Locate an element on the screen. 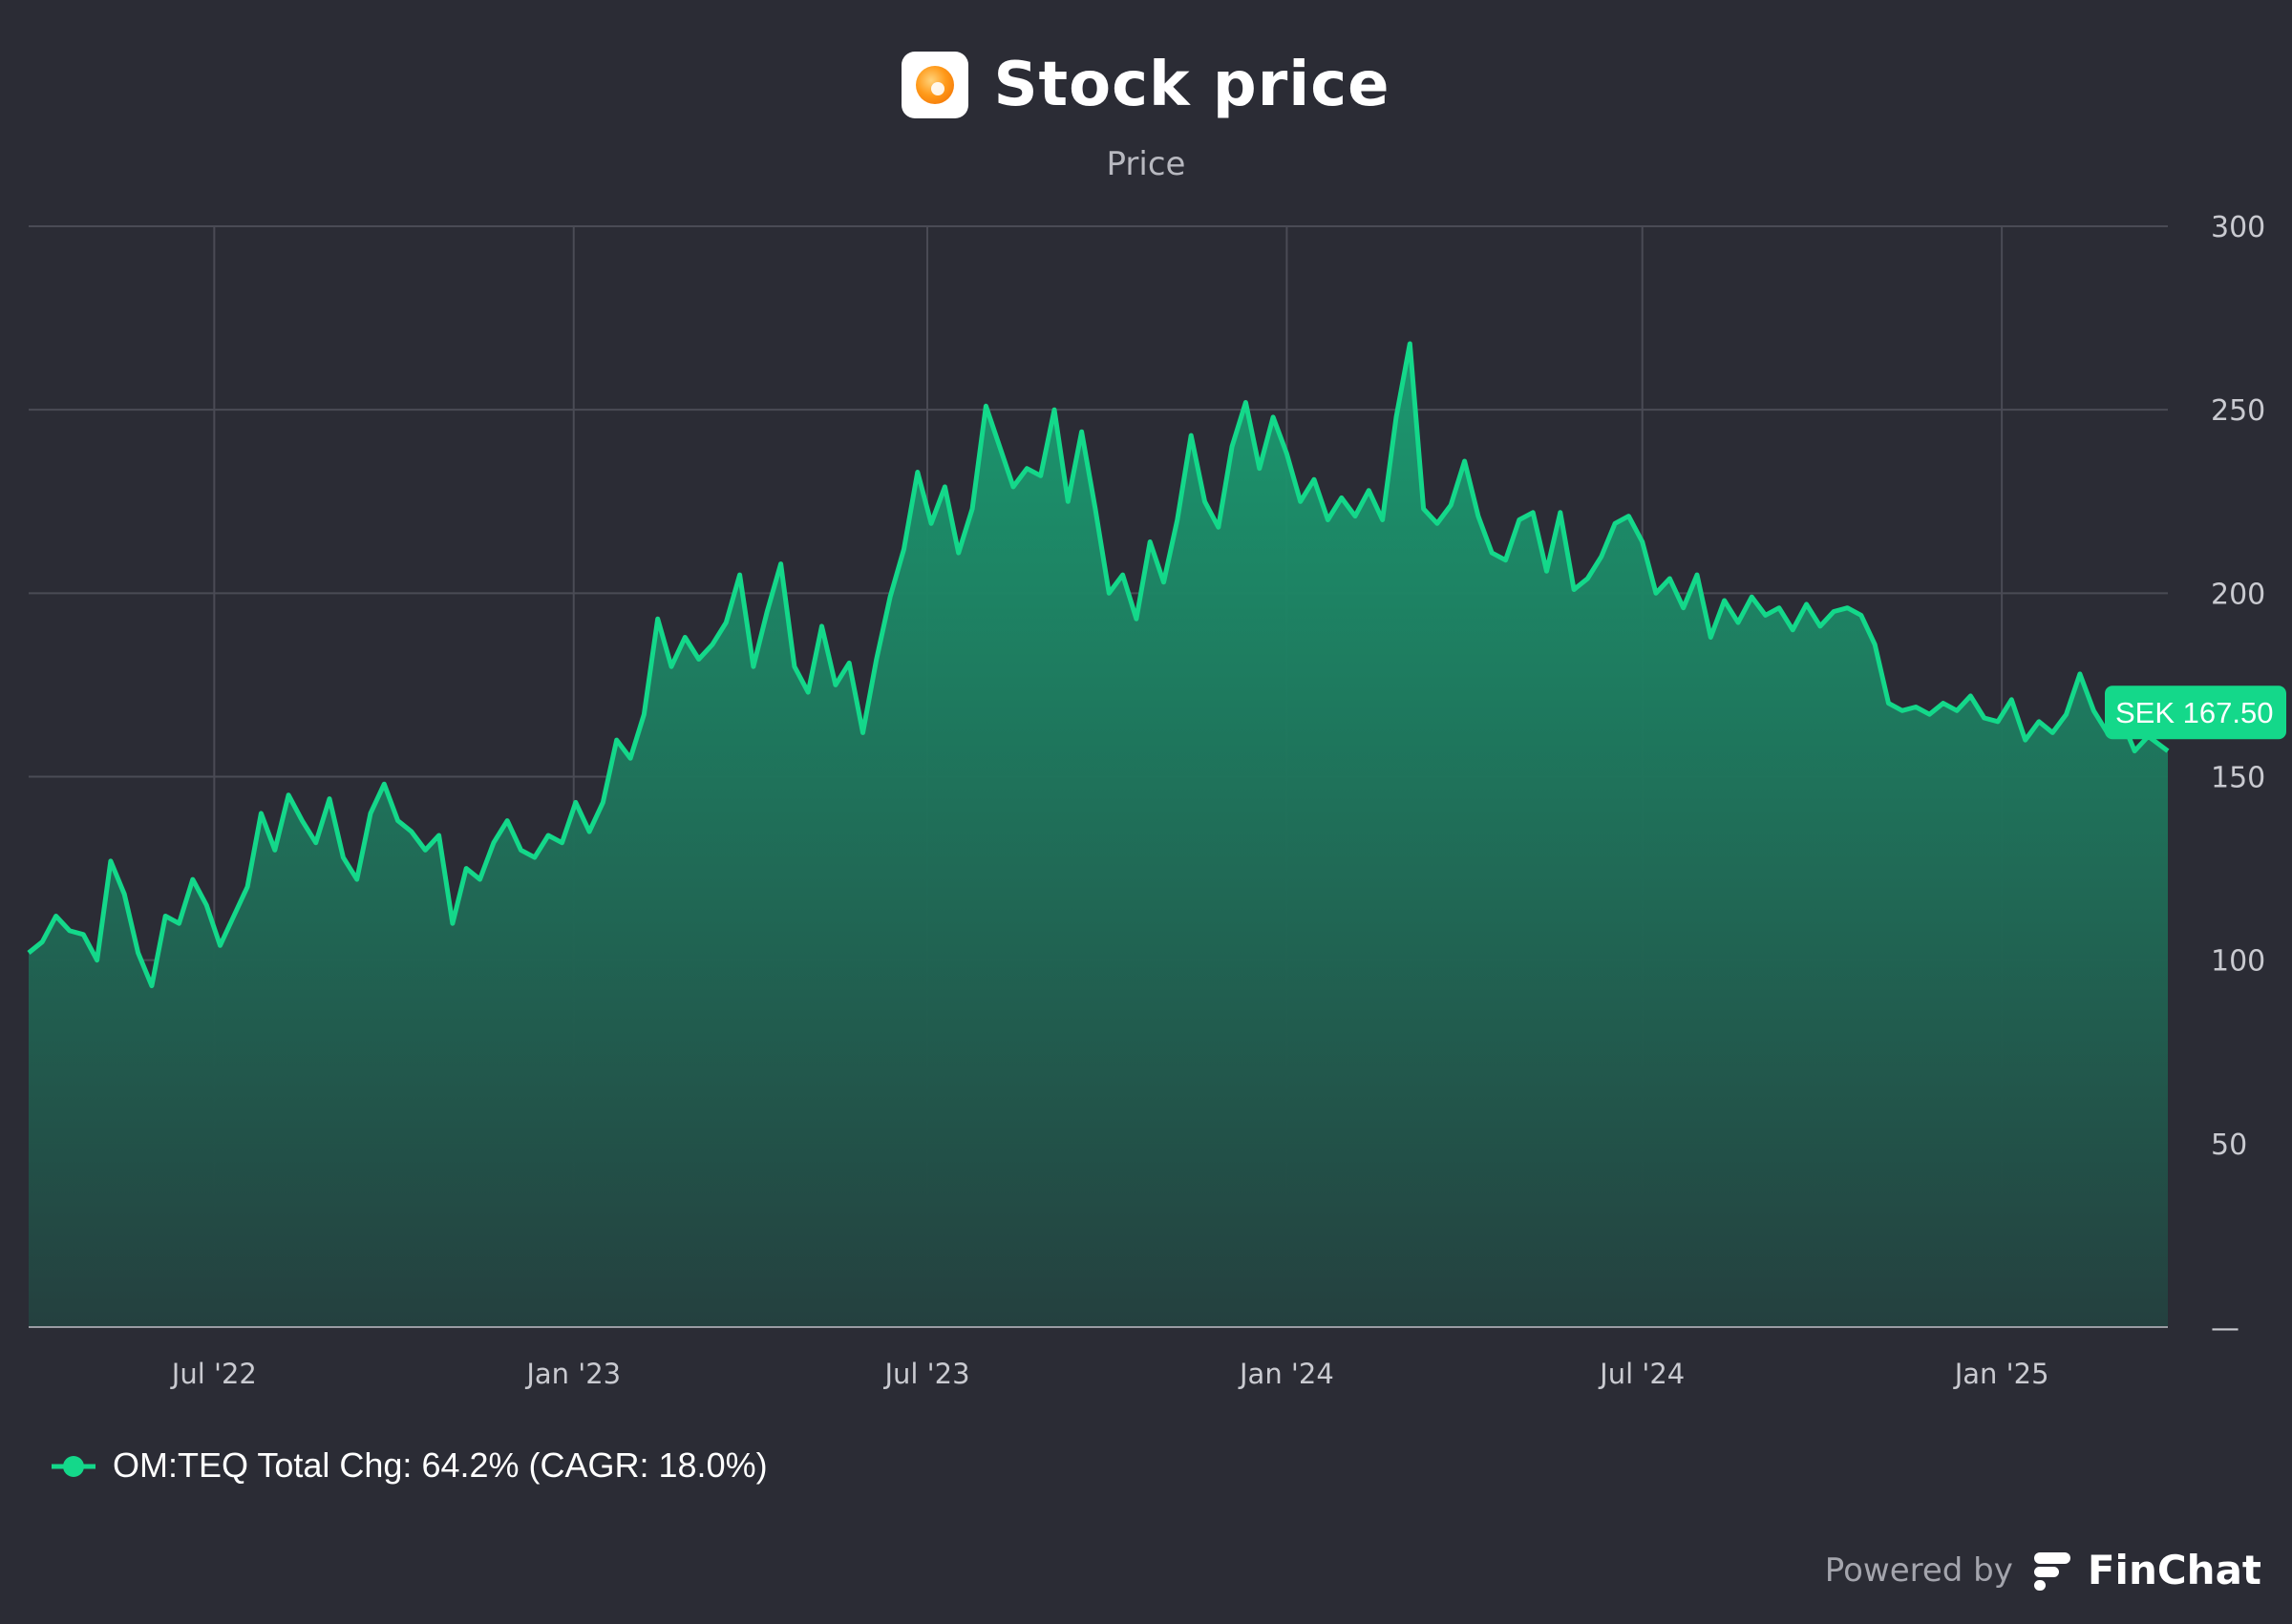 The image size is (2292, 1624). y-tick-label: 200 is located at coordinates (2238, 594).